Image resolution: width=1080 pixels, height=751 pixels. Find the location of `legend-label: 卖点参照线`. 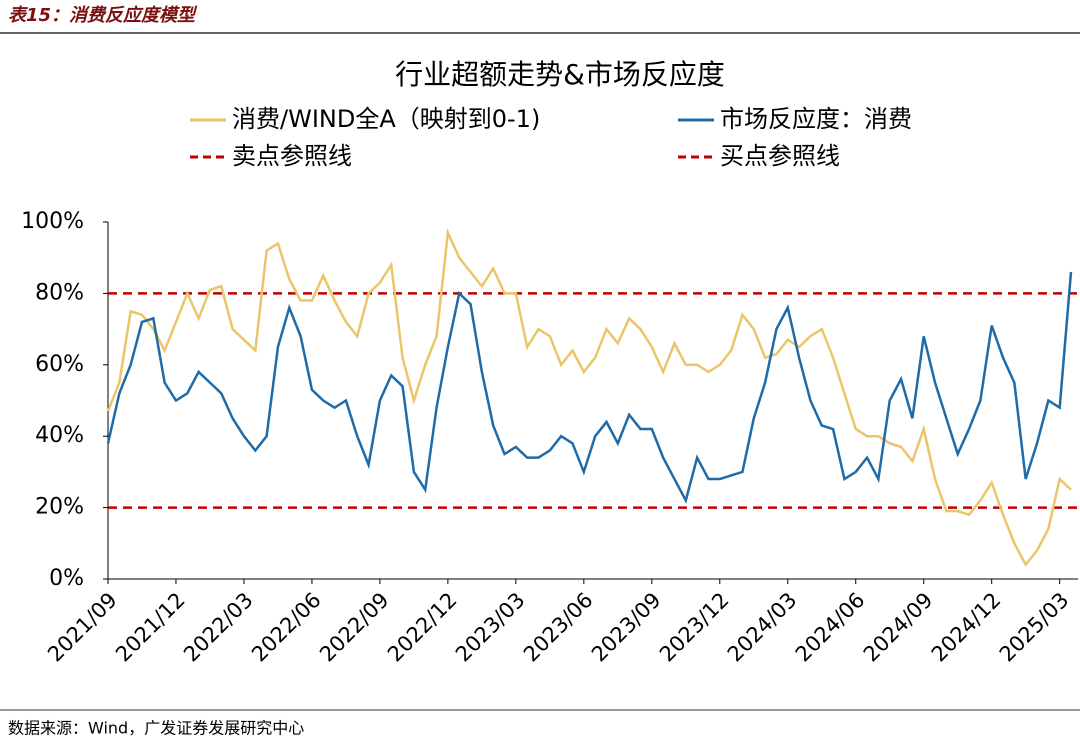

legend-label: 卖点参照线 is located at coordinates (292, 156).